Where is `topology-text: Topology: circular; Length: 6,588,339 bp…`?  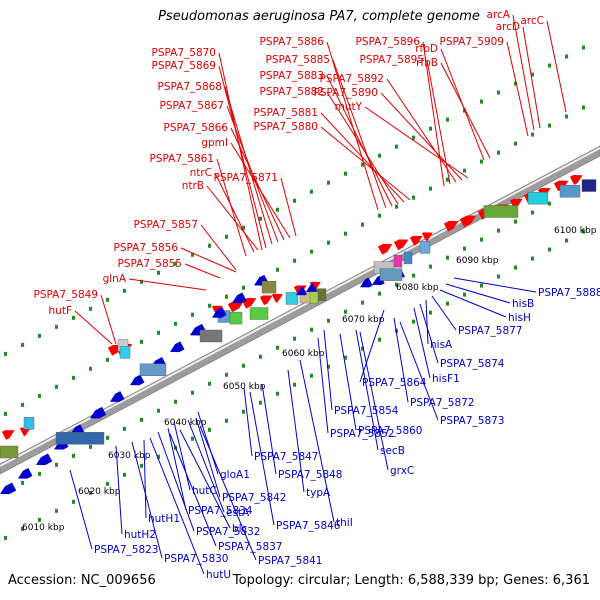
topology-text: Topology: circular; Length: 6,588,339 bp… is located at coordinates (411, 580).